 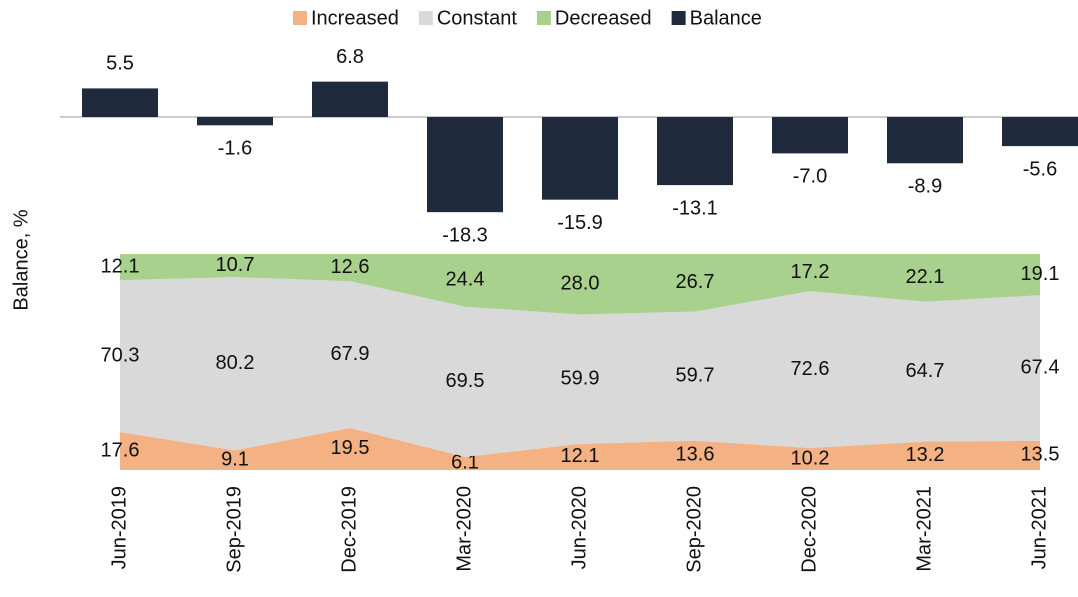 I want to click on bar-value-label: 5.5, so click(x=120, y=64).